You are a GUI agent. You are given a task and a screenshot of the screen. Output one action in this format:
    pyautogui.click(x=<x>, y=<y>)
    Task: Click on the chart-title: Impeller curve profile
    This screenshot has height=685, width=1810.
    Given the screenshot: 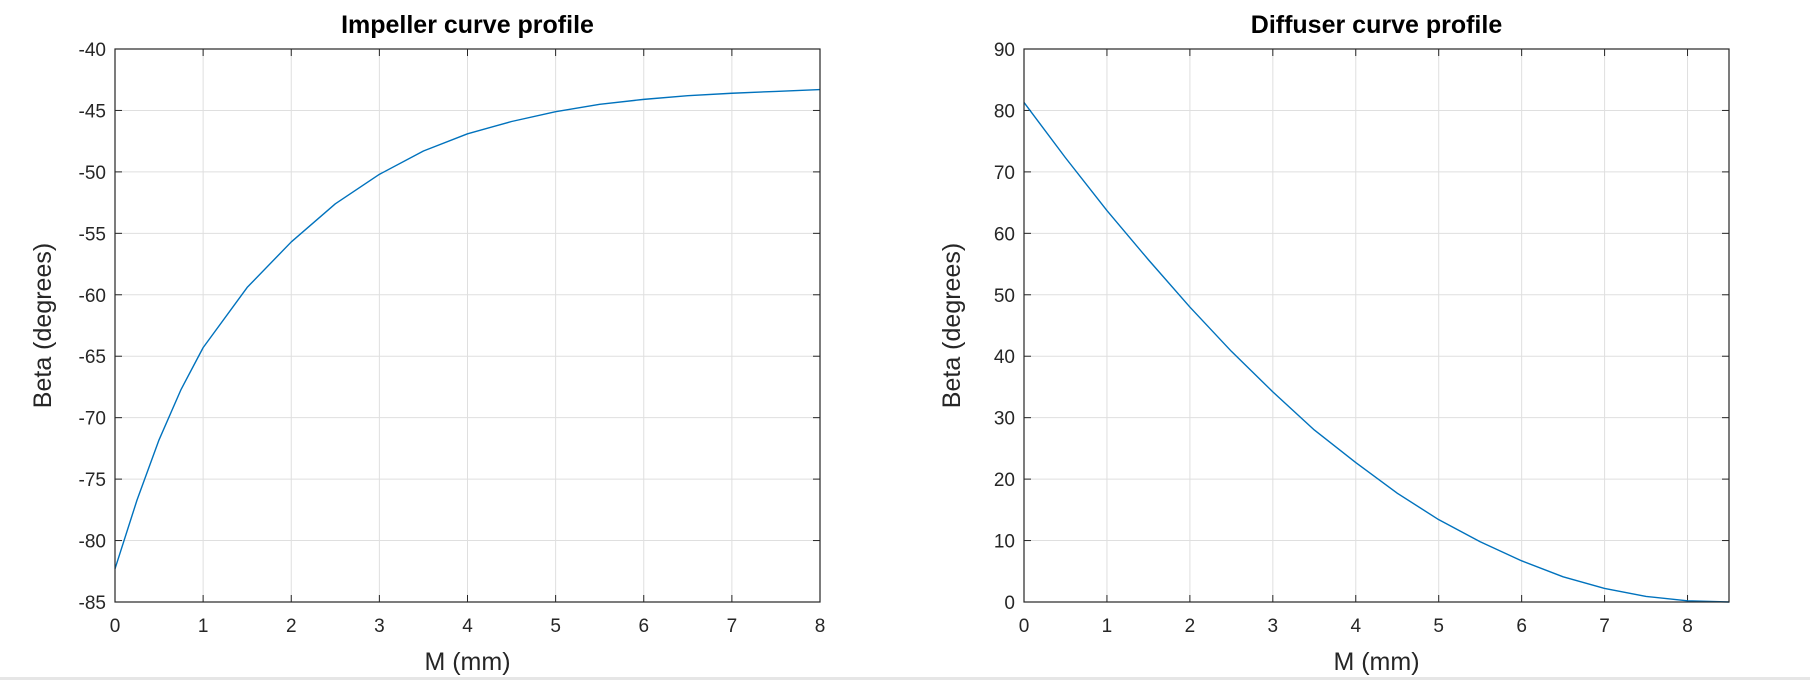 What is the action you would take?
    pyautogui.click(x=467, y=25)
    